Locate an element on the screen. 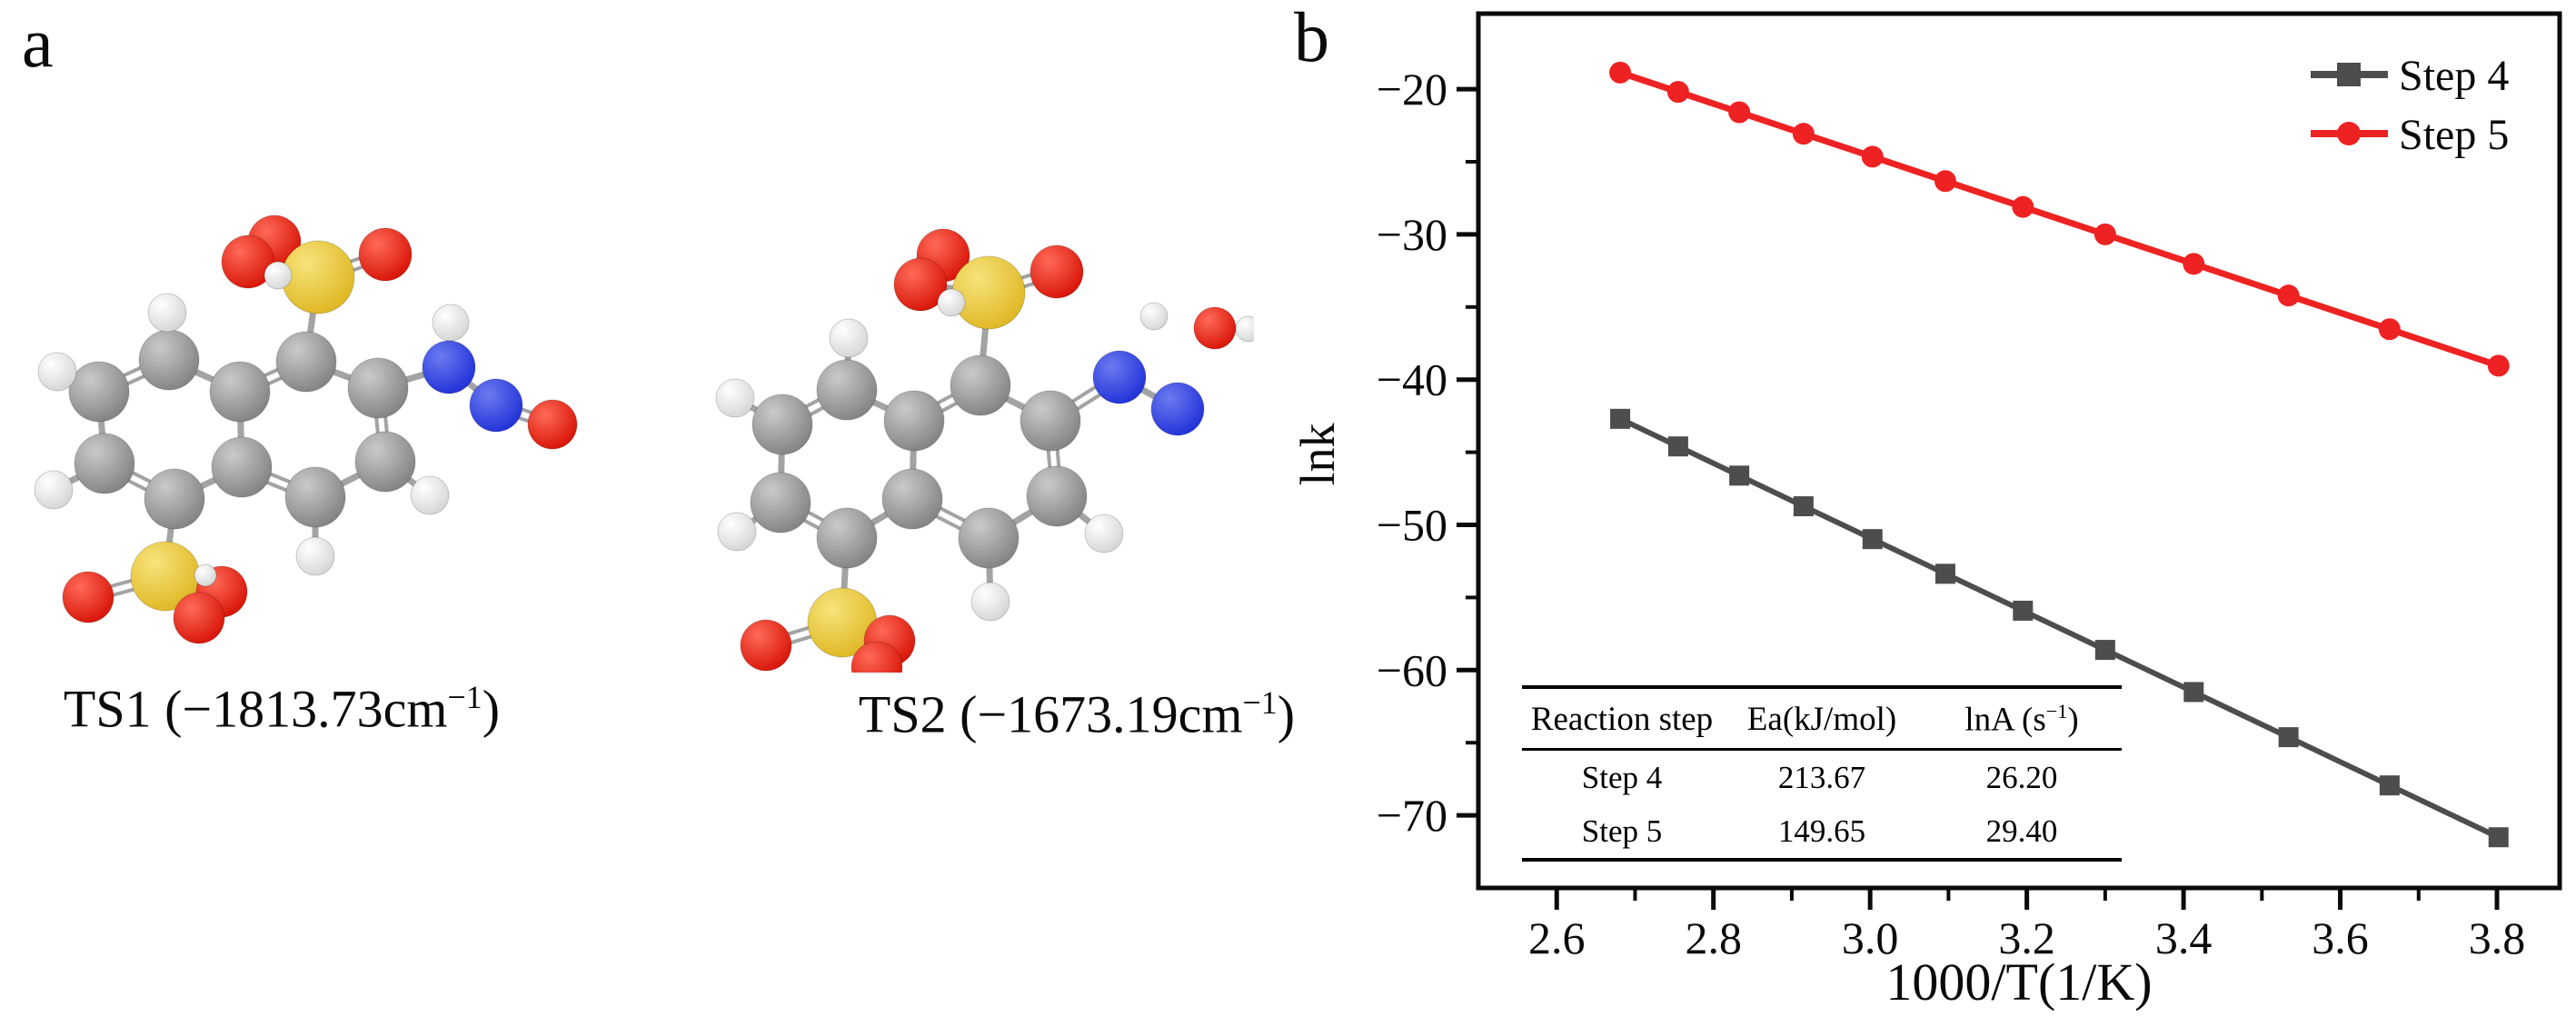 This screenshot has width=2576, height=1027. table-cell: Step 5 is located at coordinates (1622, 832).